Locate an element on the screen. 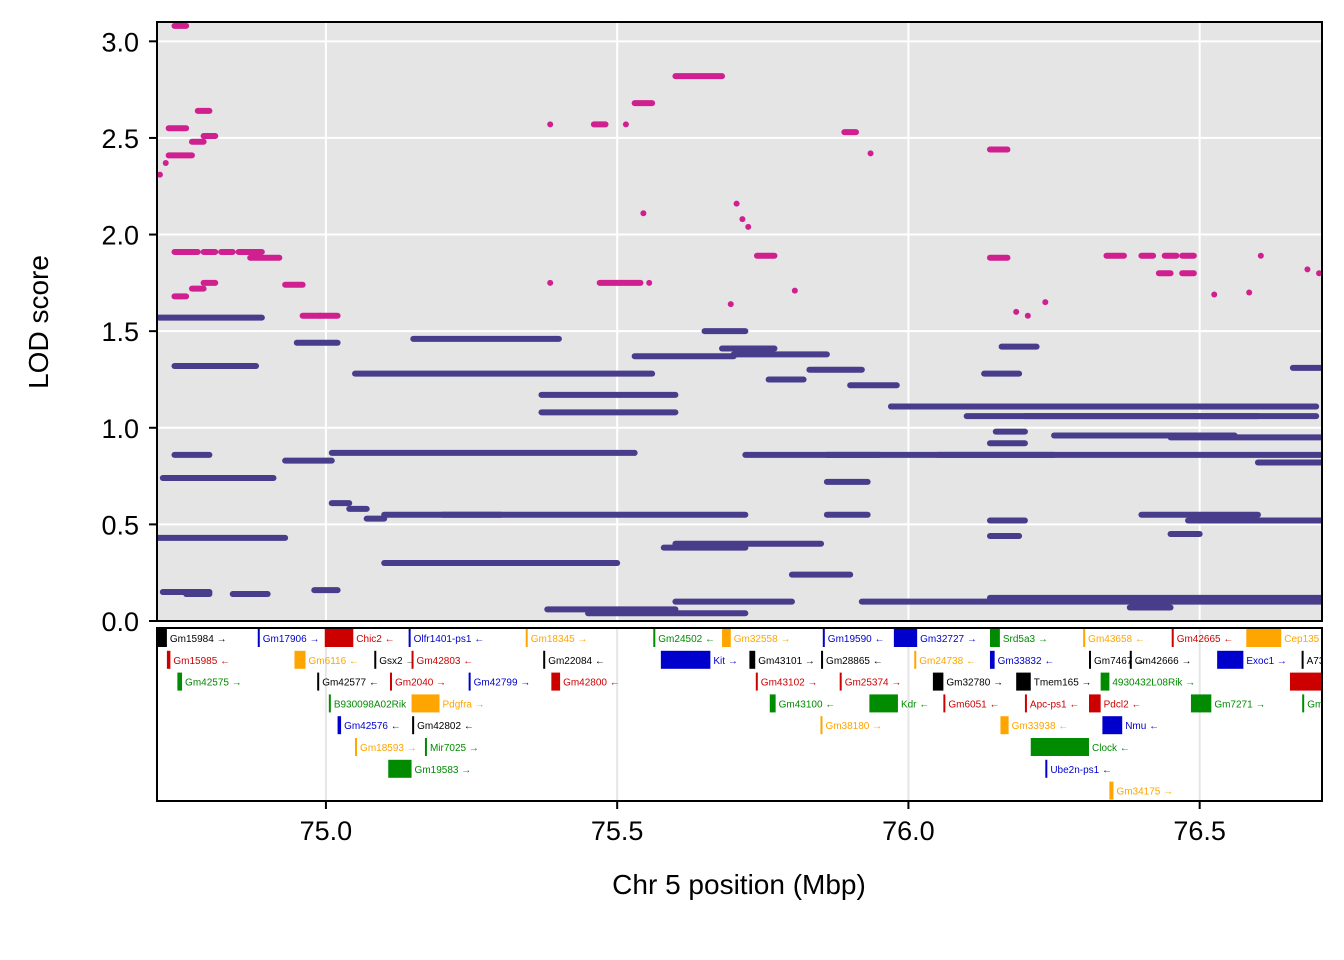 The height and width of the screenshot is (960, 1344). gene: Olfr1401-ps1 ← is located at coordinates (446, 638).